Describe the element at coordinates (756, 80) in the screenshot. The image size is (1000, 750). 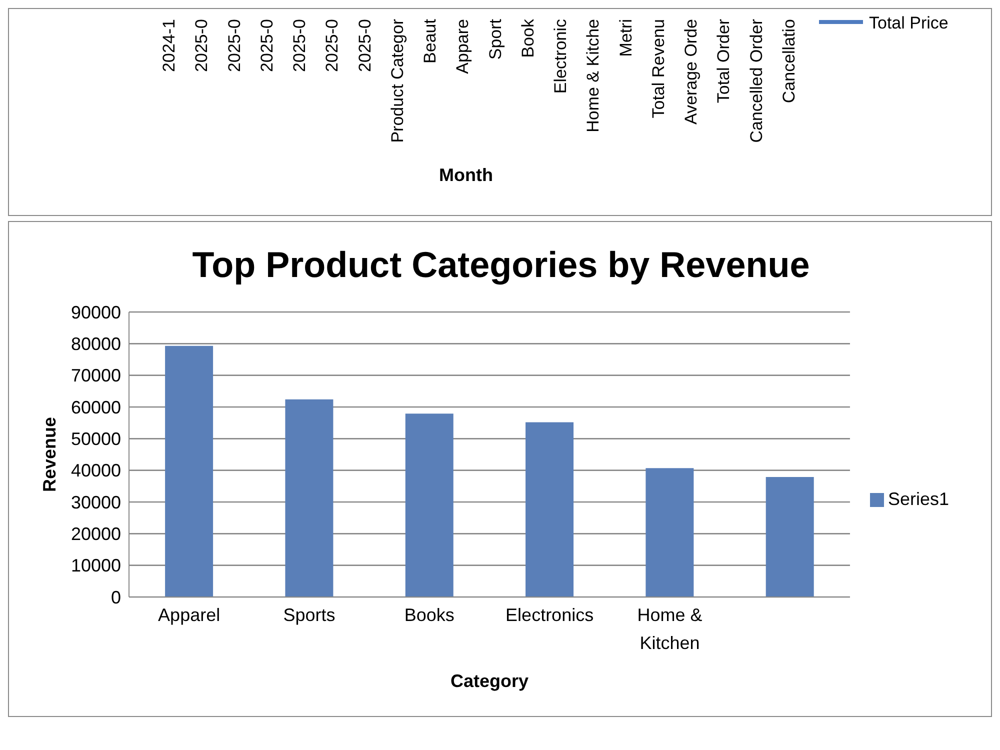
I see `text: Cancelled Order` at that location.